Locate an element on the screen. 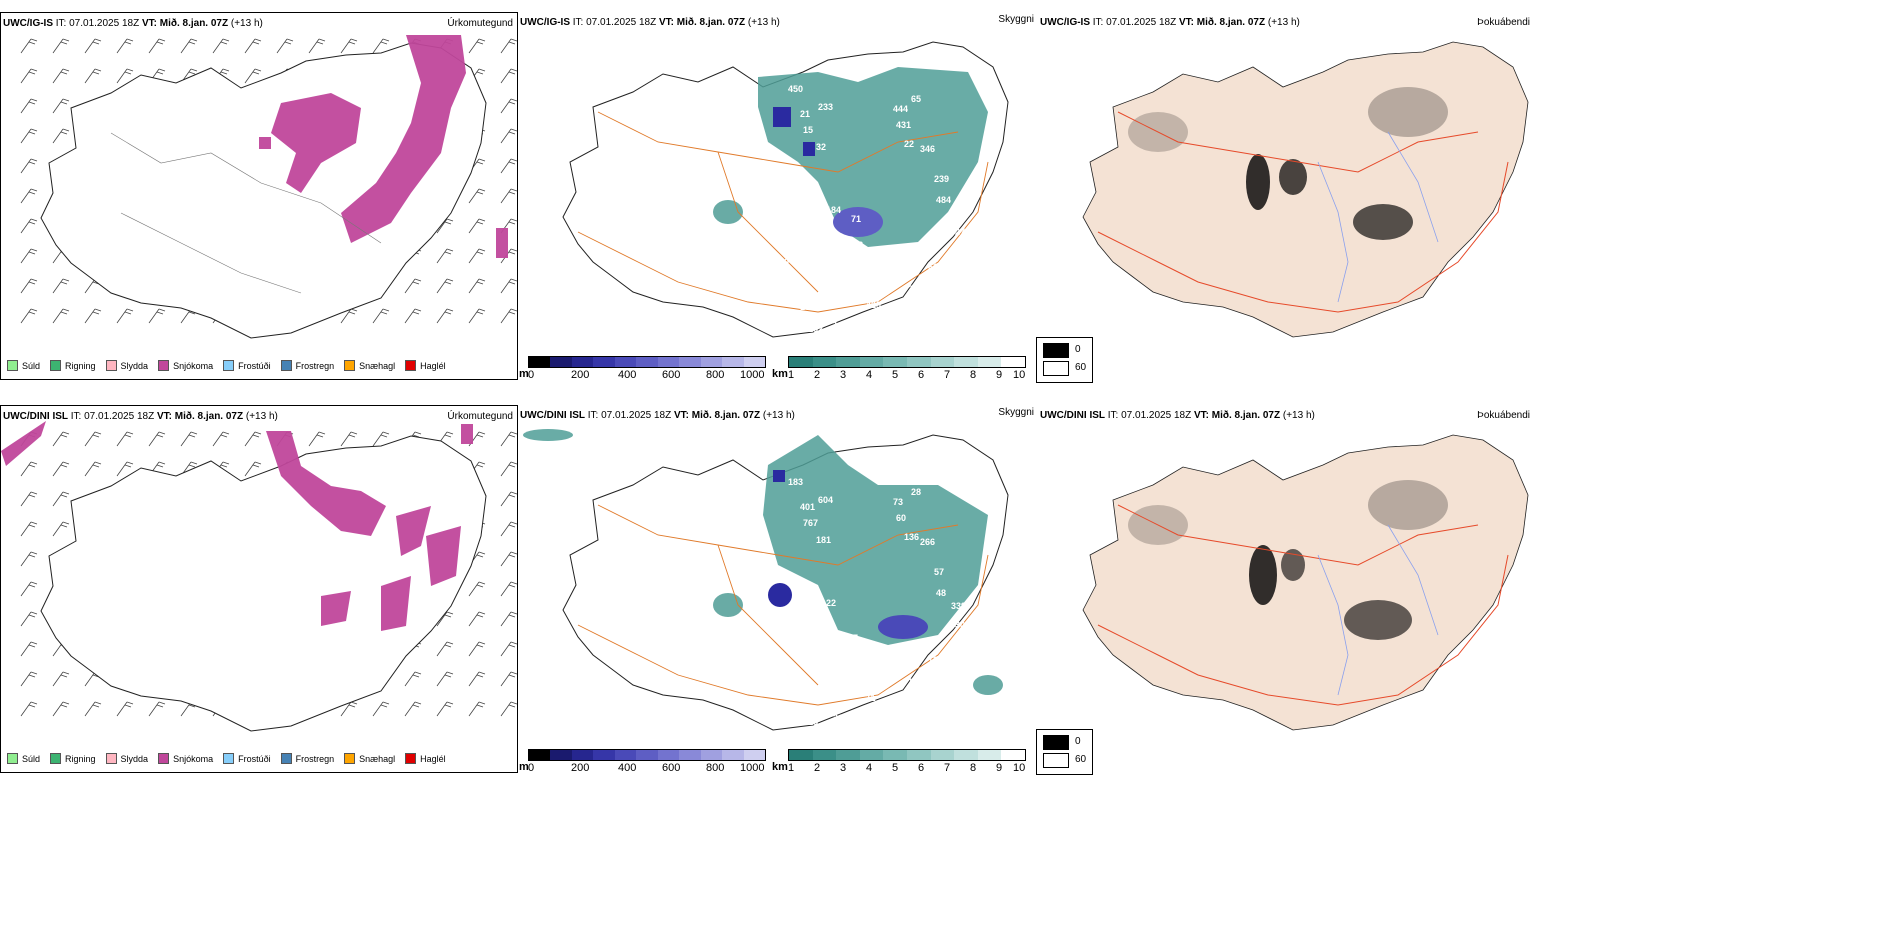 The image size is (1900, 950). cloudbase-label: 290 is located at coordinates (781, 262).